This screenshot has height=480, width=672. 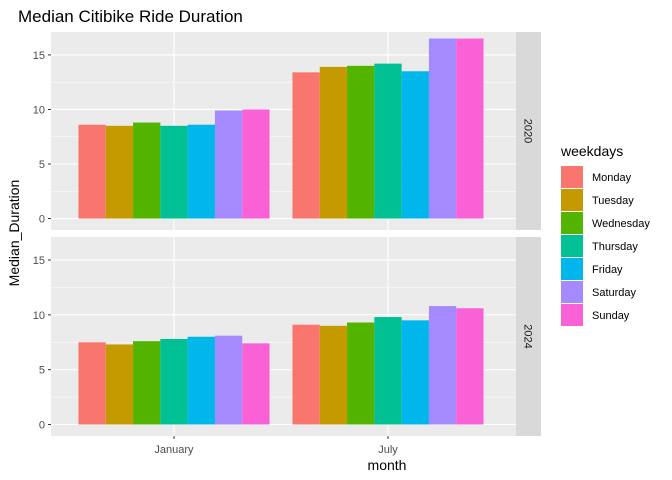 I want to click on y-axis-title: Median_Duration, so click(x=14, y=233).